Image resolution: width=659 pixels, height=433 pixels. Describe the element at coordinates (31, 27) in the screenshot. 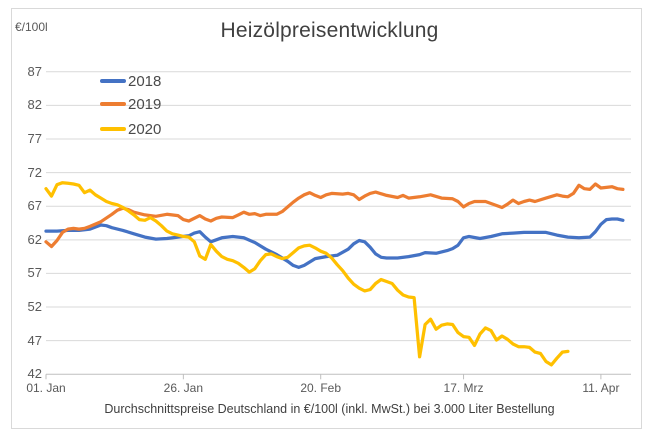

I see `y-axis-unit-label: €/100l` at that location.